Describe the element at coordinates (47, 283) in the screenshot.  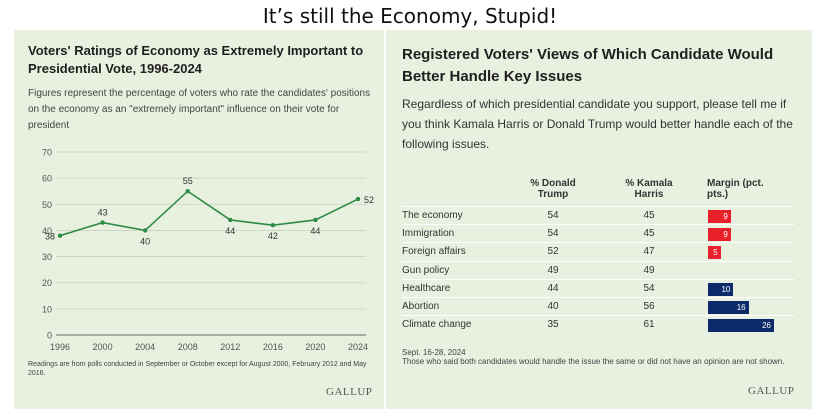
I see `y-tick-label: 20` at that location.